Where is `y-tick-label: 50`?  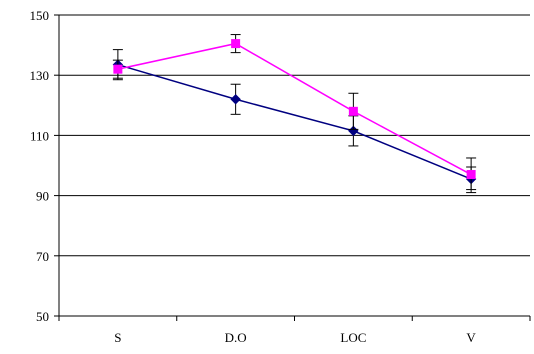 y-tick-label: 50 is located at coordinates (42, 316).